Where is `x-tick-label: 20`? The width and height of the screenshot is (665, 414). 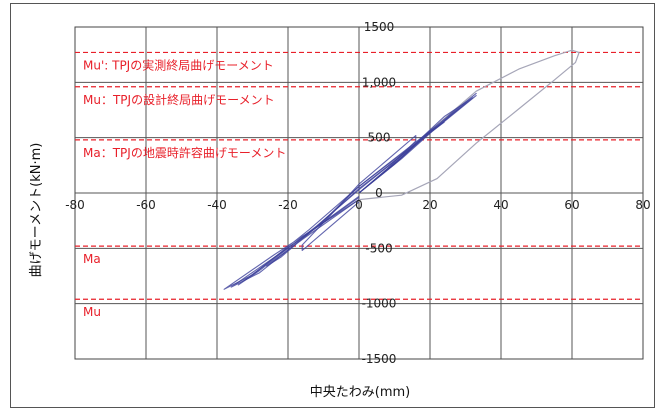 x-tick-label: 20 is located at coordinates (429, 205).